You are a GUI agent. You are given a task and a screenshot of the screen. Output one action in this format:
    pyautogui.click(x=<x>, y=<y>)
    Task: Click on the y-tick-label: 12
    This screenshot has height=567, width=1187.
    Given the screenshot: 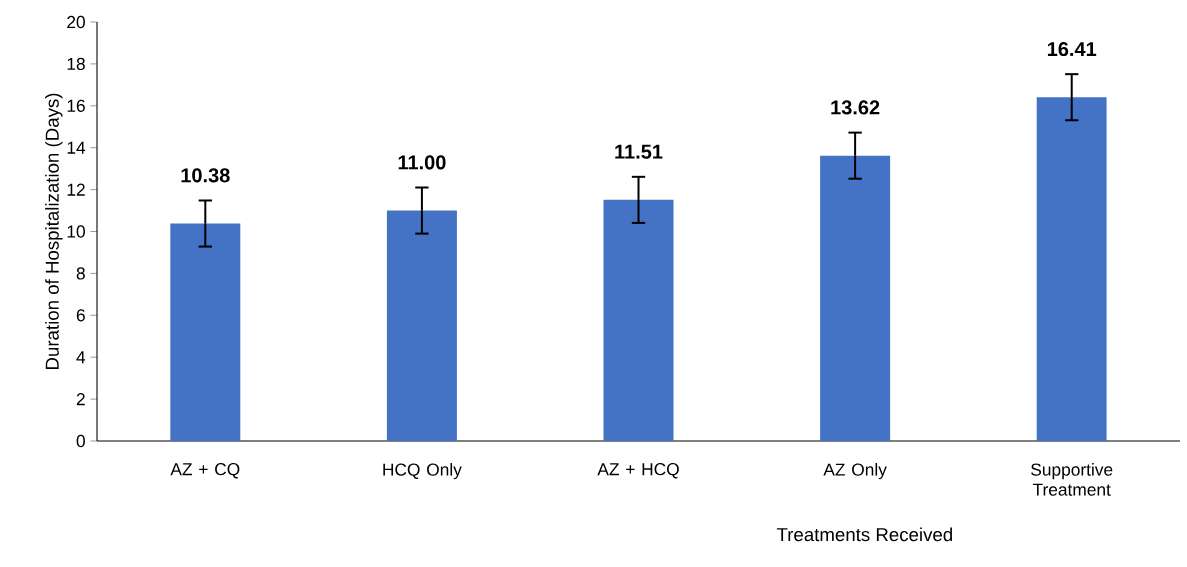 What is the action you would take?
    pyautogui.click(x=76, y=189)
    